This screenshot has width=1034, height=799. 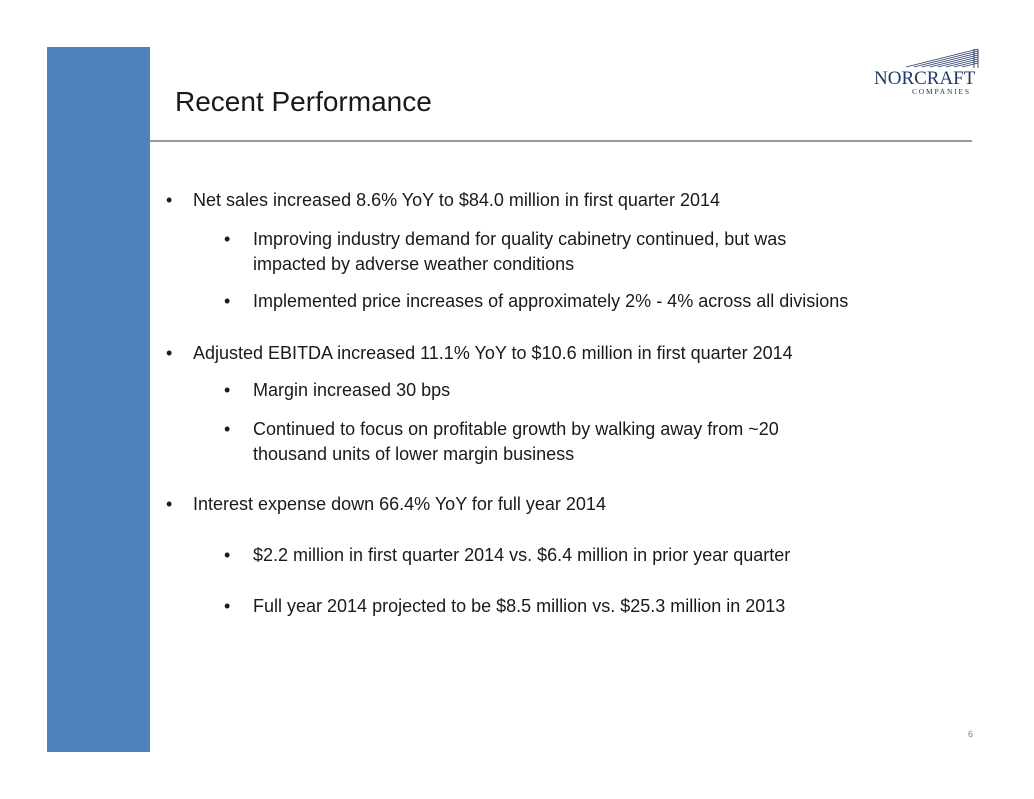 I want to click on bullet-text-line-2: thousand units of lower margin business, so click(x=414, y=454).